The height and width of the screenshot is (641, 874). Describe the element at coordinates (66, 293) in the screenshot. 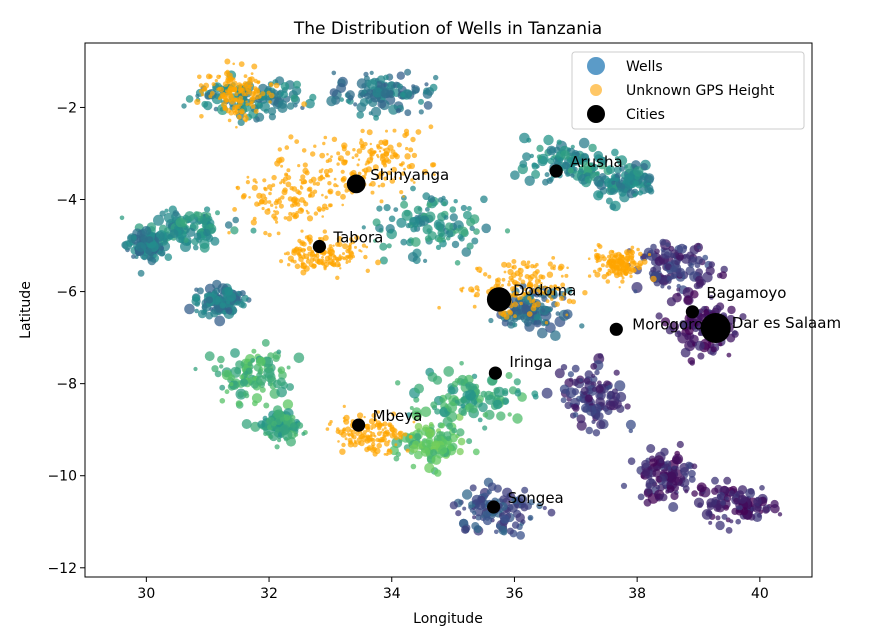

I see `y-tick-label: −6` at that location.